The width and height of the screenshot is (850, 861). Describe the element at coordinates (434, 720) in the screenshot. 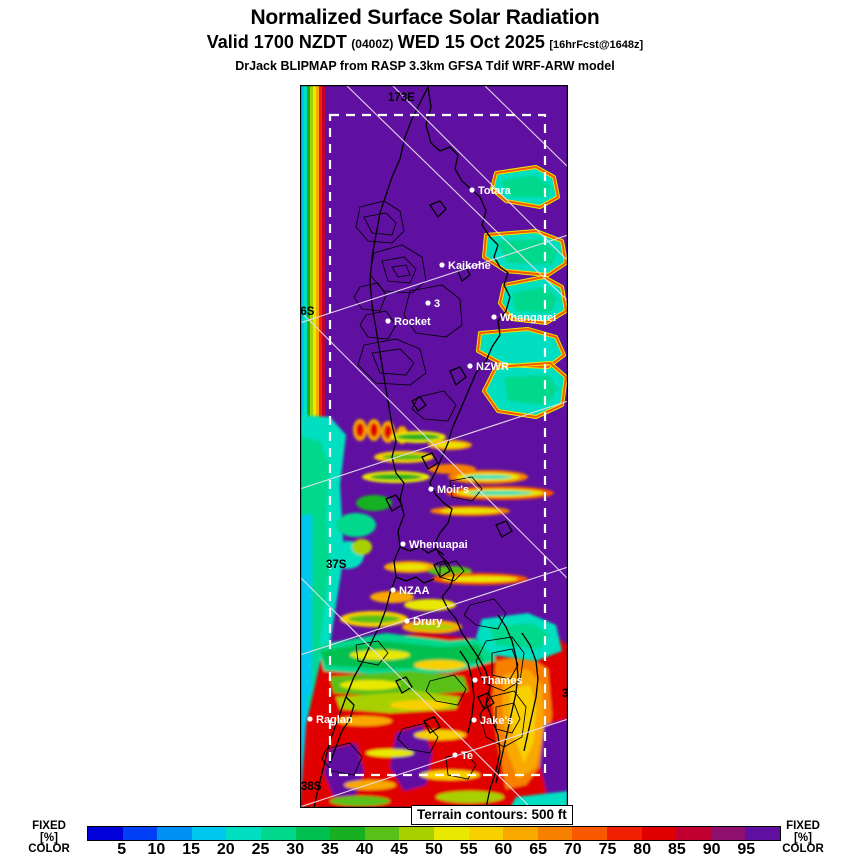

I see `field-south-warm` at that location.